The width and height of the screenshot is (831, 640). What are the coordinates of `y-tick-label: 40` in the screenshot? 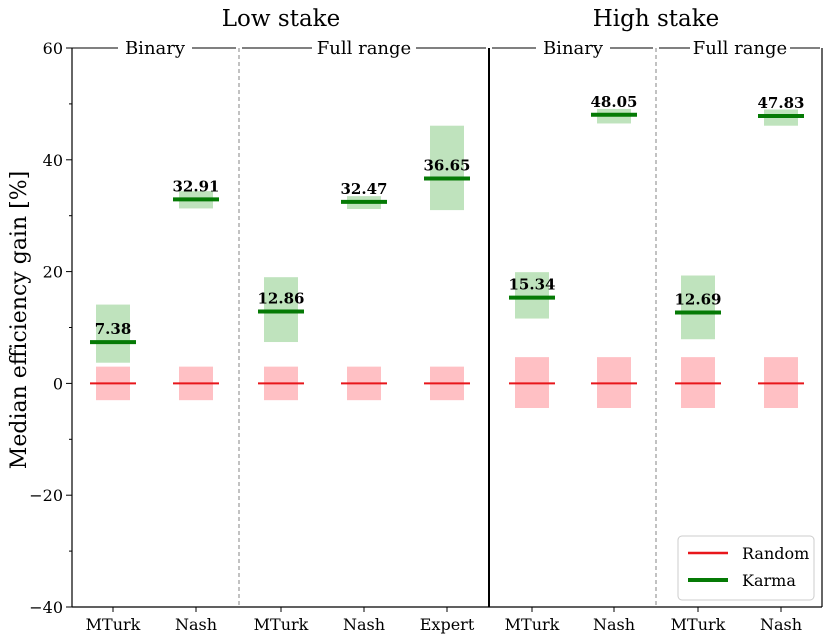 It's located at (53, 160).